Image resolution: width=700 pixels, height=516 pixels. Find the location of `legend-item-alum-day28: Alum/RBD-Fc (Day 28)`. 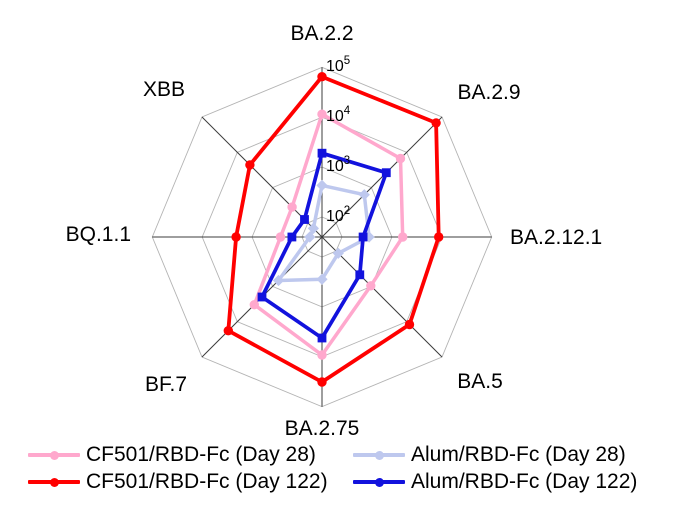

legend-item-alum-day28: Alum/RBD-Fc (Day 28) is located at coordinates (489, 455).